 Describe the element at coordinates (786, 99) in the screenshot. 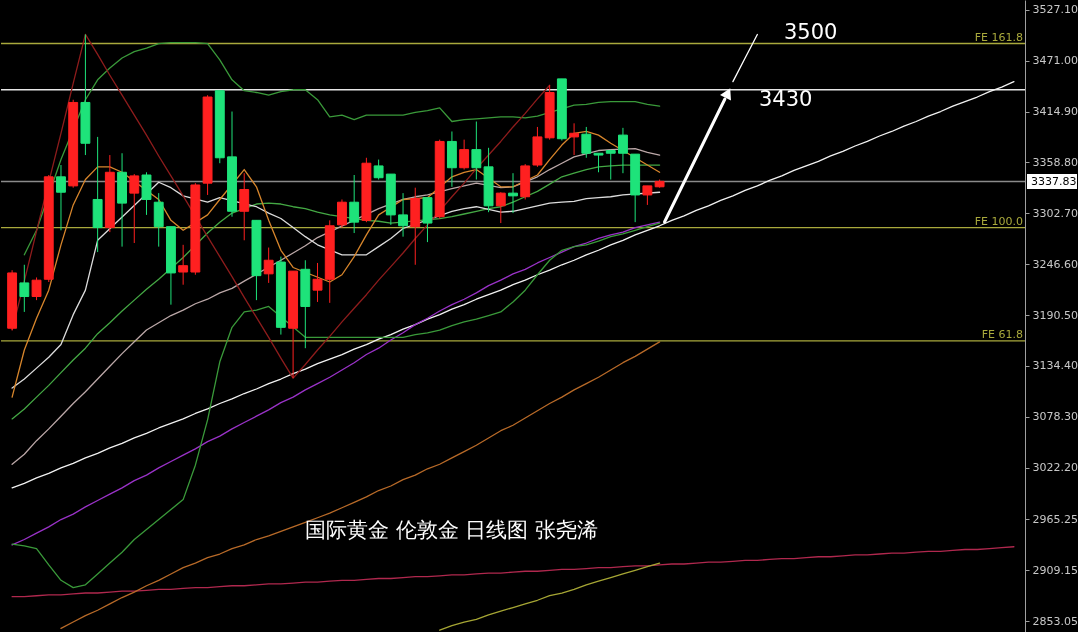

I see `annotation: 3430` at that location.